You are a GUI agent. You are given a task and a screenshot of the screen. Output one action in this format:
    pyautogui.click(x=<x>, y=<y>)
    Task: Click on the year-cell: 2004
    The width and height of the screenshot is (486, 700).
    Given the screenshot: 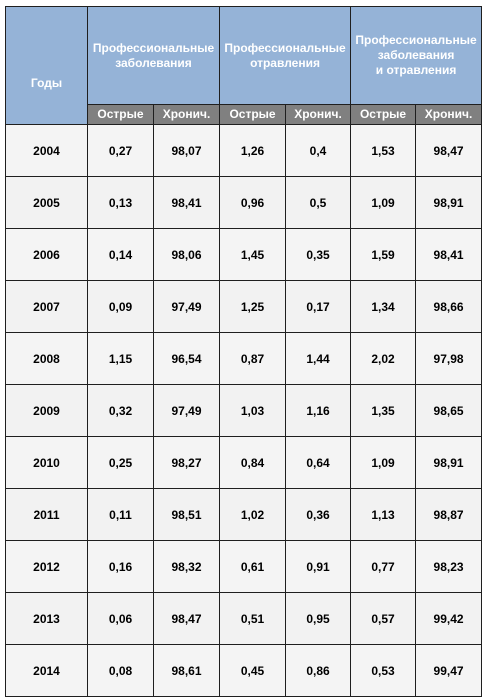 What is the action you would take?
    pyautogui.click(x=46, y=150)
    